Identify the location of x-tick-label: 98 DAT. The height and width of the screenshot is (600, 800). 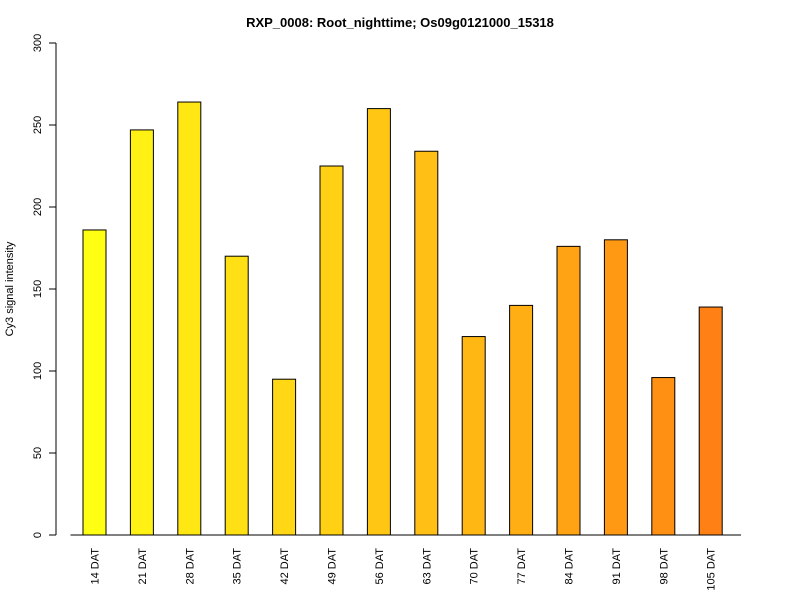
(664, 566).